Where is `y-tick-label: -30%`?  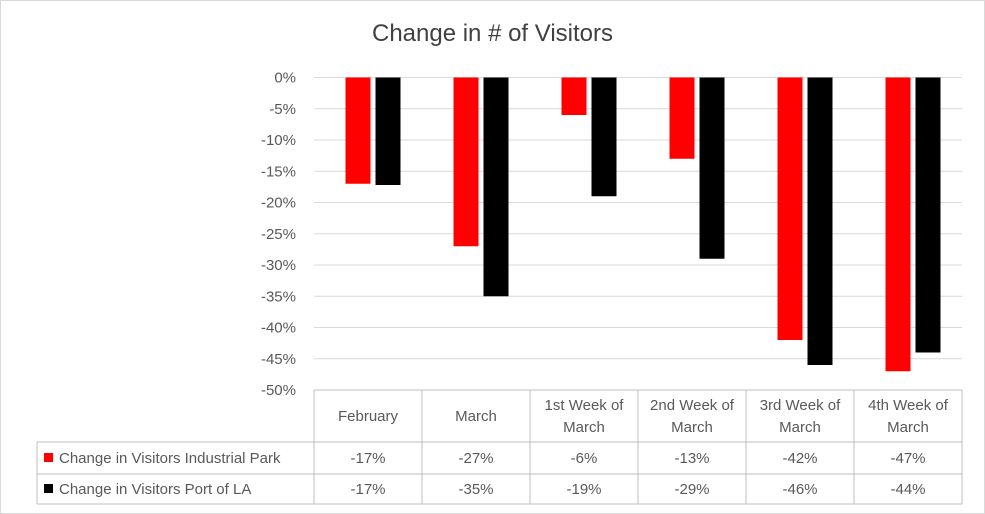 y-tick-label: -30% is located at coordinates (278, 265).